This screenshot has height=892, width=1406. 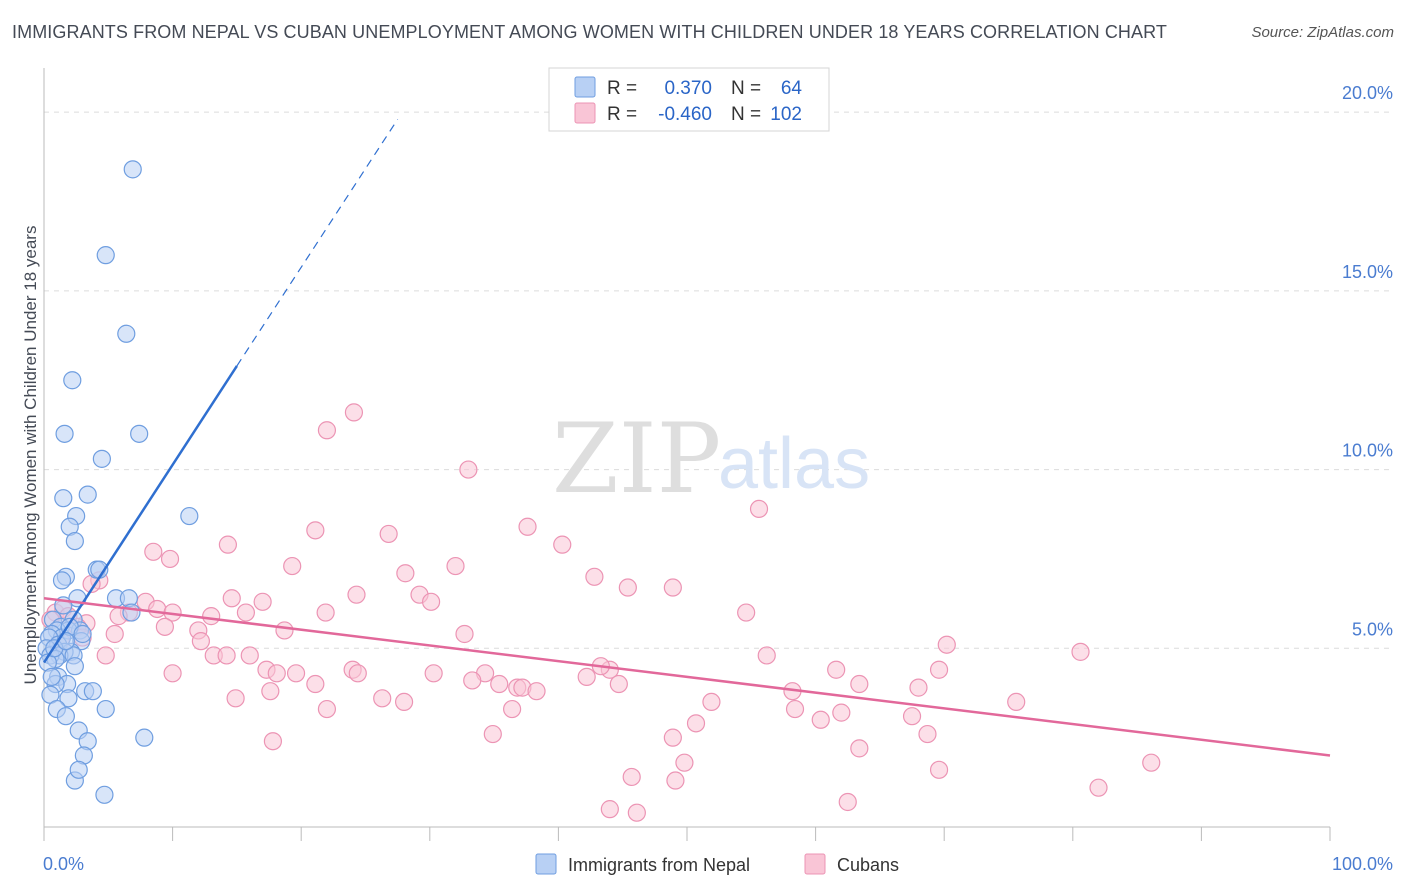 I want to click on y-tick-label: 20.0%, so click(x=1367, y=93).